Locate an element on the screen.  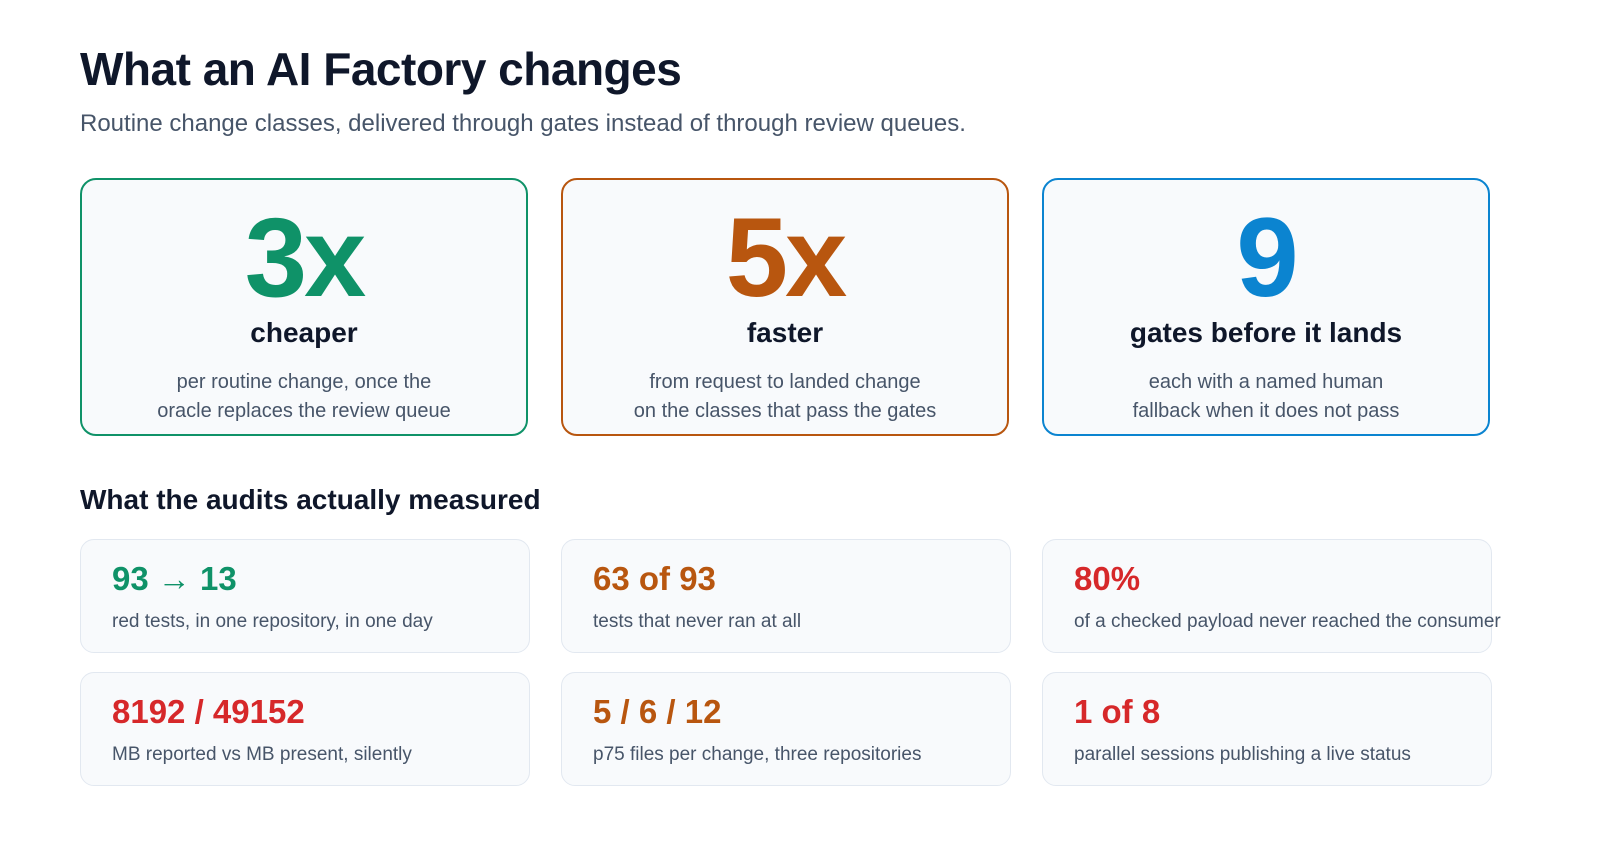
hero-description-line: each with a named human is located at coordinates (1266, 382).